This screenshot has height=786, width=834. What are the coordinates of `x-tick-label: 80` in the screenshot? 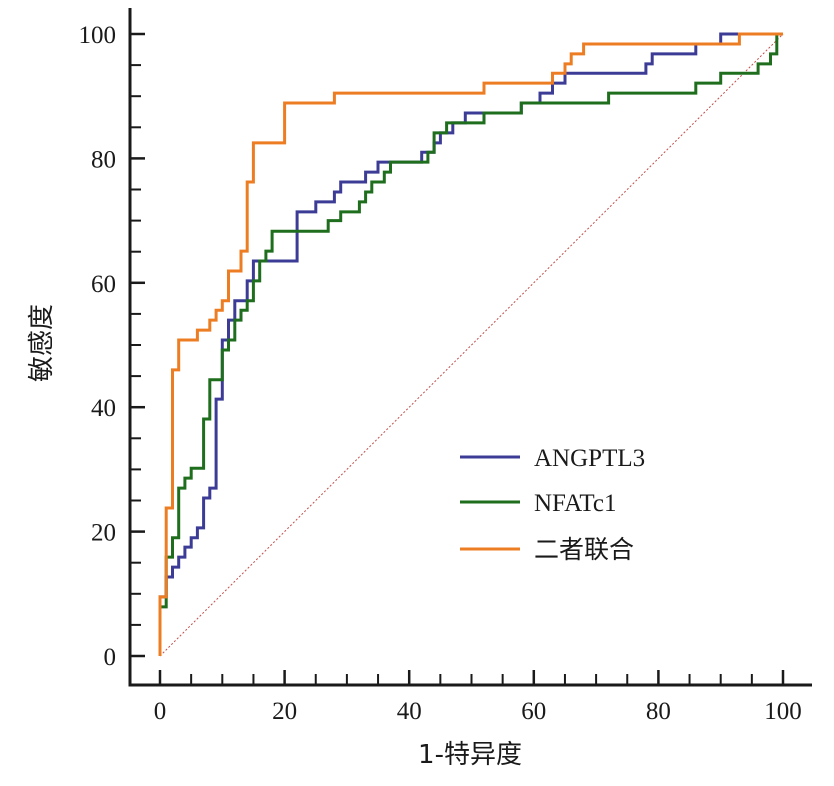 It's located at (658, 711).